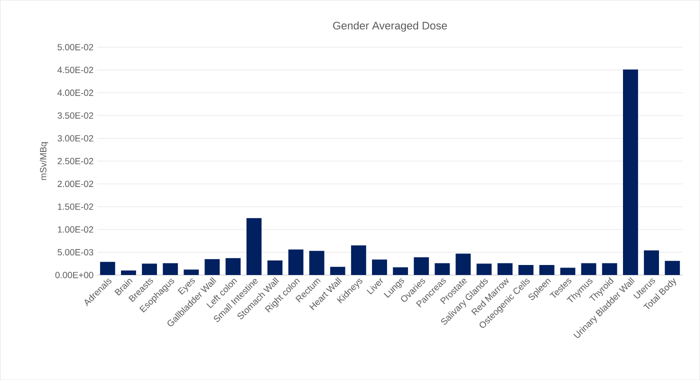  I want to click on y-tick-label: 4.50E-02, so click(75, 70).